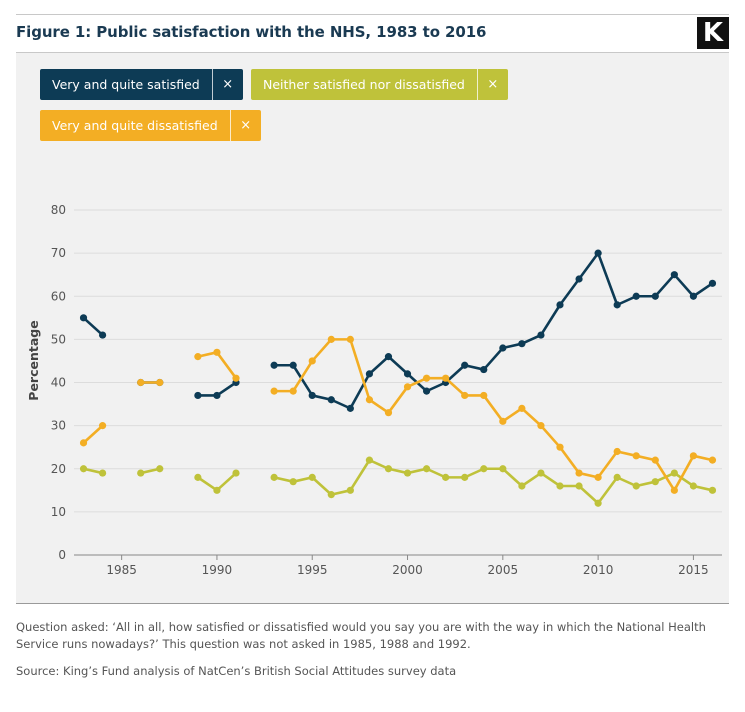 This screenshot has width=745, height=712. I want to click on x-tick-label: 1990, so click(217, 570).